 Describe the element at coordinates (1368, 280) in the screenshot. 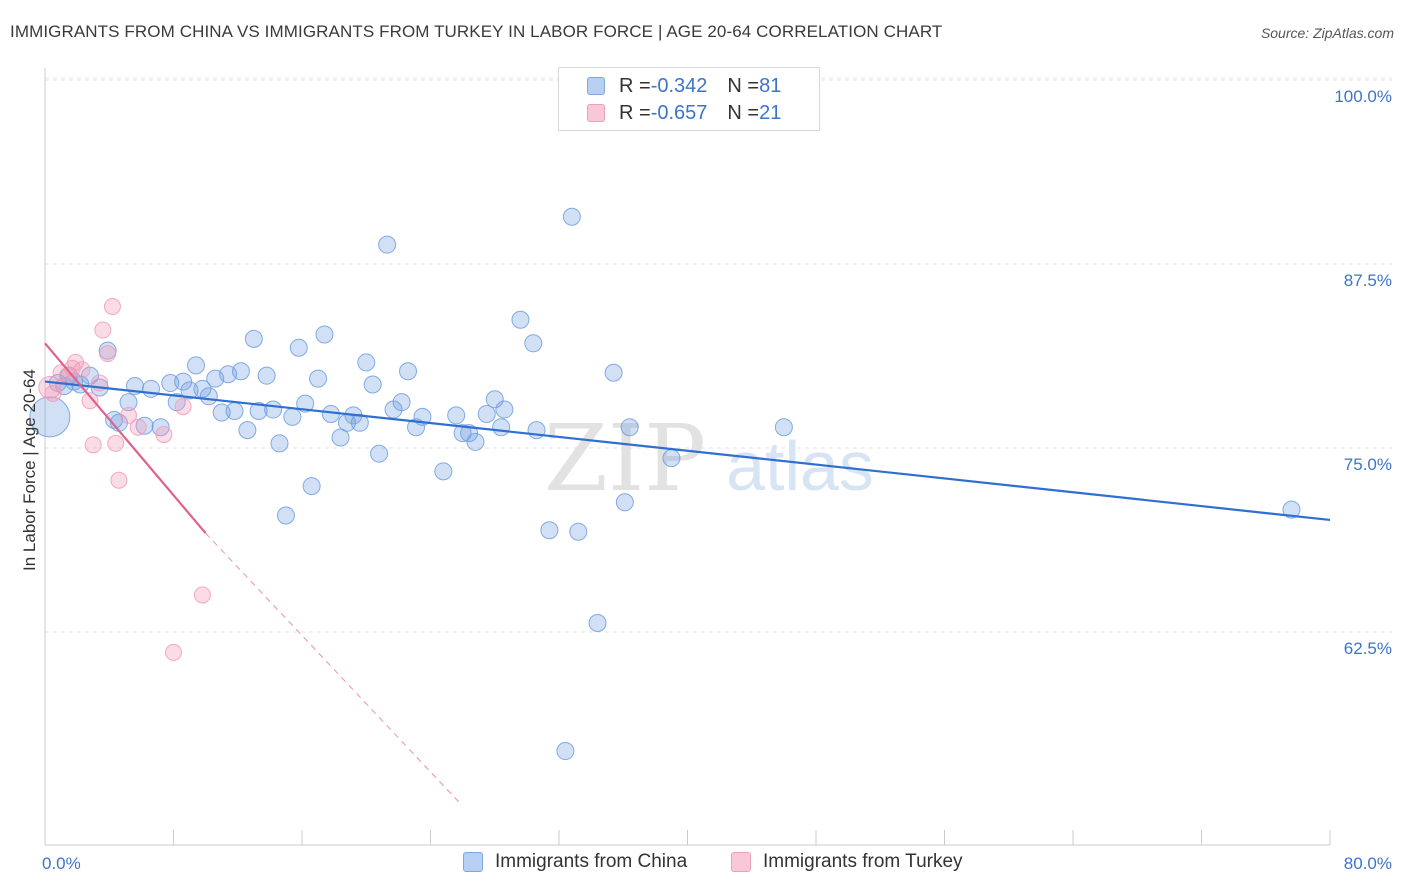

I see `y-tick-label: 87.5%` at that location.